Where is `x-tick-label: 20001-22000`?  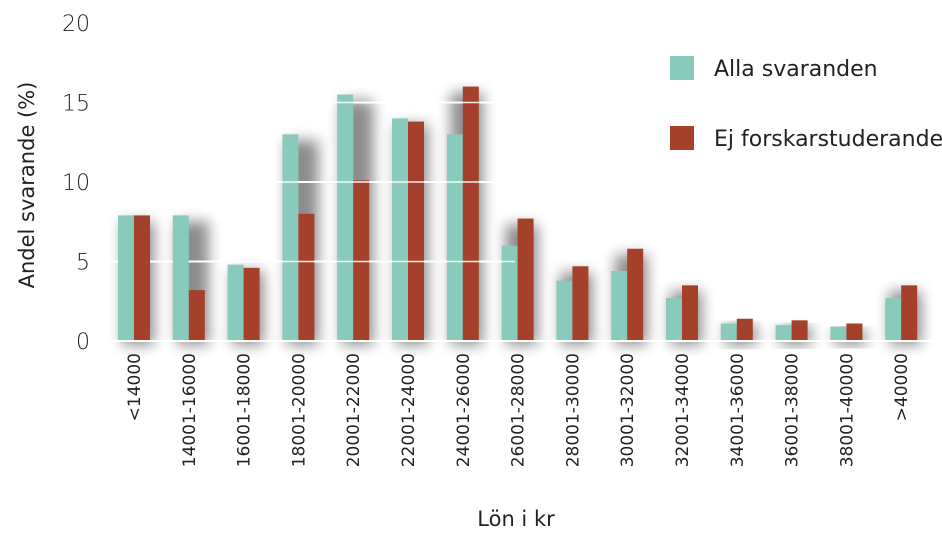 x-tick-label: 20001-22000 is located at coordinates (354, 410).